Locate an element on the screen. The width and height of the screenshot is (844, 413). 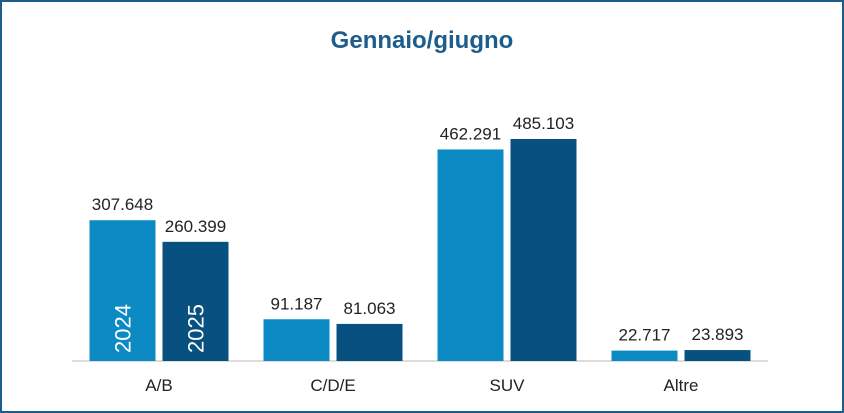
x-tick-label: A/B is located at coordinates (158, 385).